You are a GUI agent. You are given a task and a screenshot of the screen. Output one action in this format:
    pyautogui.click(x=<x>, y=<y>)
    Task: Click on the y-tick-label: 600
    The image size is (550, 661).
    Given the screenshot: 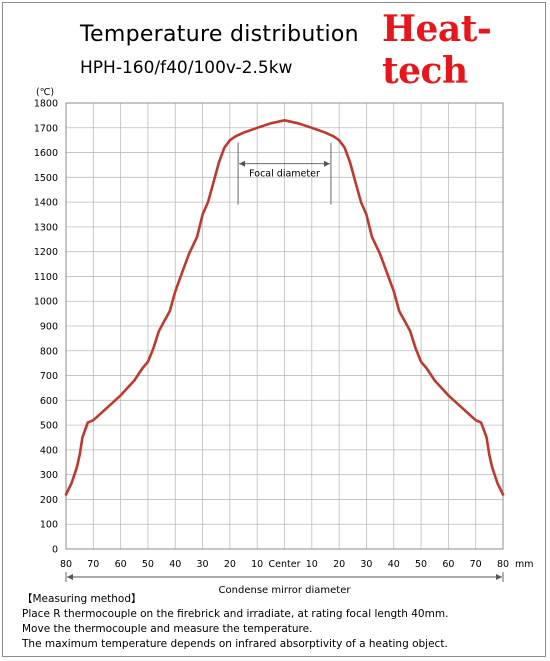 What is the action you would take?
    pyautogui.click(x=49, y=401)
    